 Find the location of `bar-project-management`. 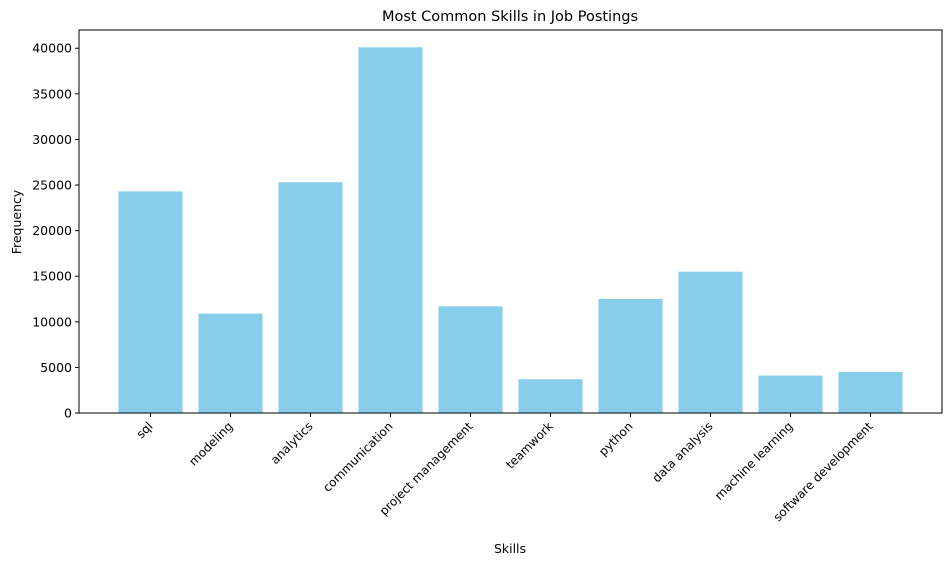

bar-project-management is located at coordinates (470, 359).